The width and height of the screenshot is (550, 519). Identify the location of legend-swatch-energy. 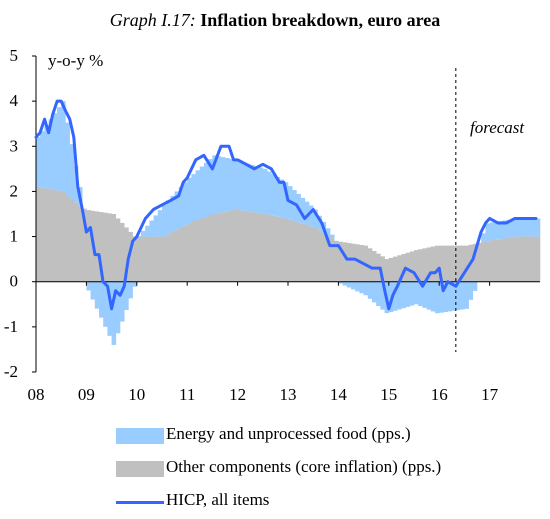
(140, 436).